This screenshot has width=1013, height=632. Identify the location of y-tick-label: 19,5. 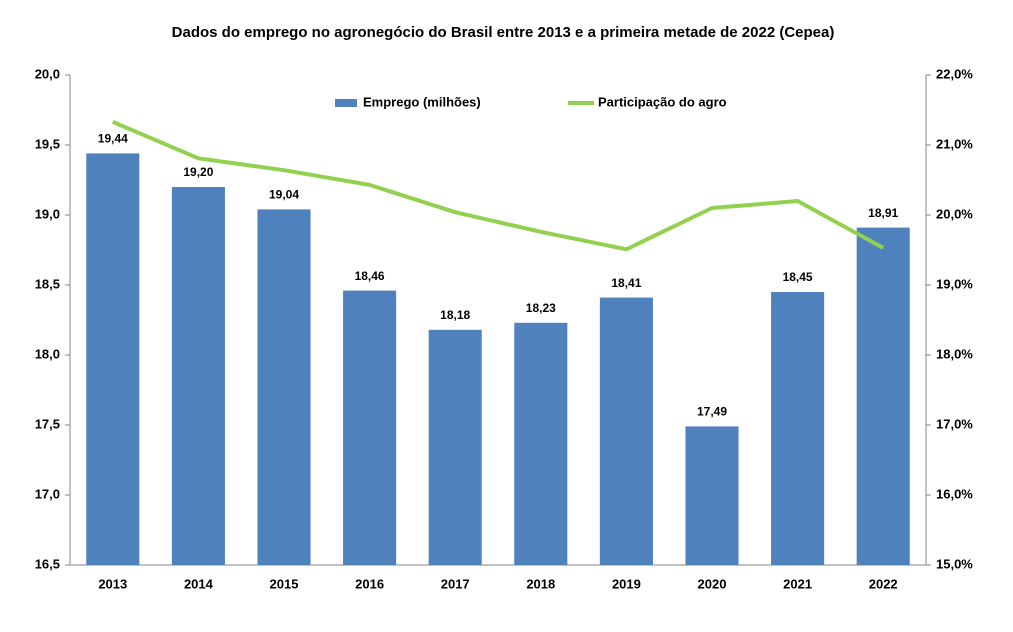
(47, 143).